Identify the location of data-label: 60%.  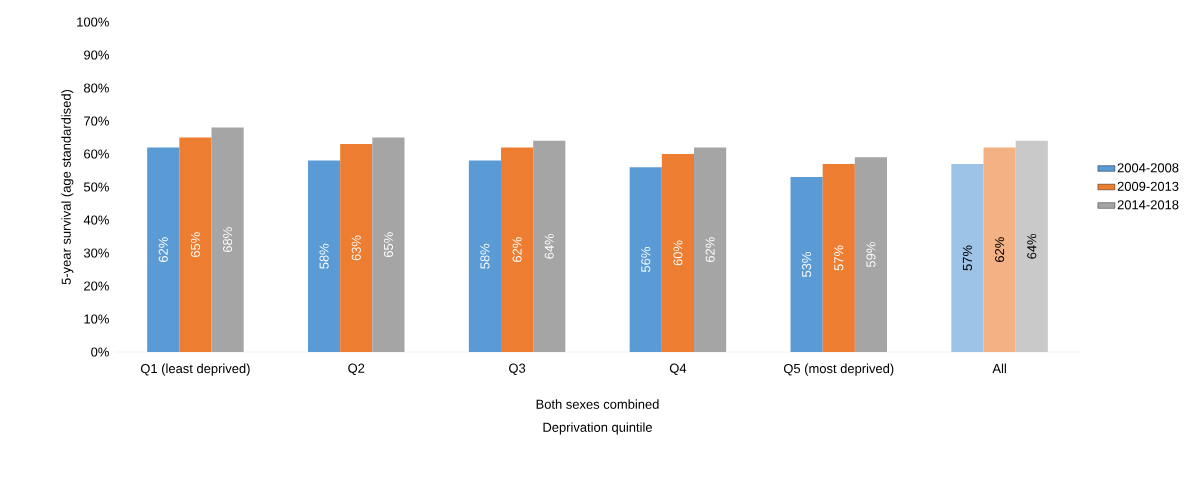
(678, 253).